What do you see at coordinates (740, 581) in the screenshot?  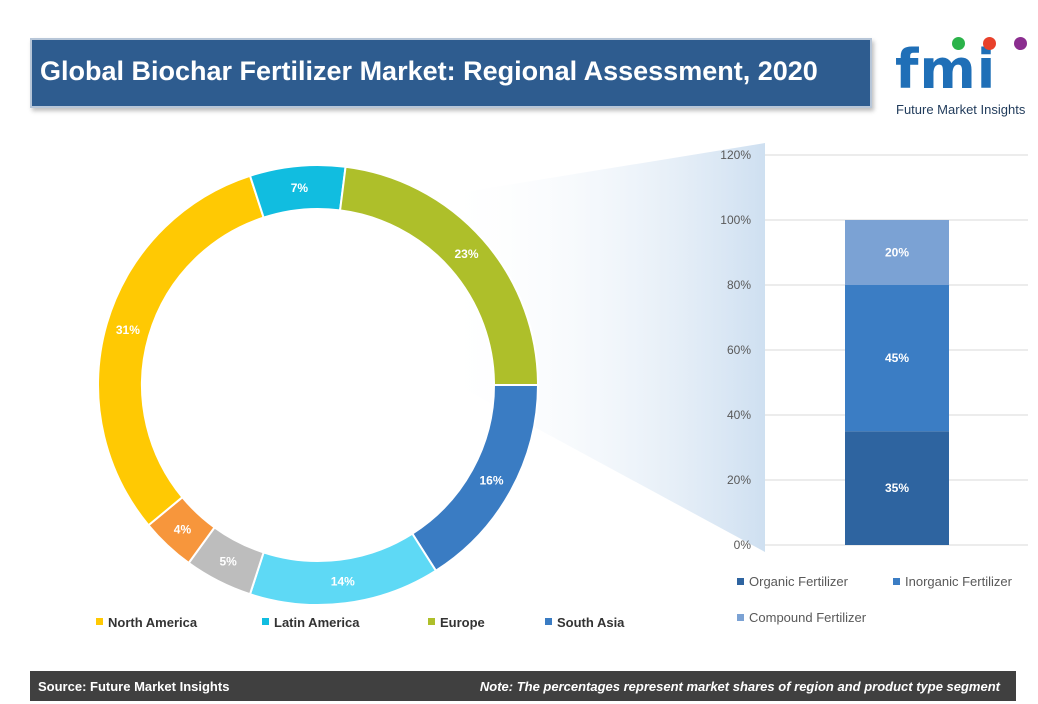 I see `legend-swatch-organic-fertilizer` at bounding box center [740, 581].